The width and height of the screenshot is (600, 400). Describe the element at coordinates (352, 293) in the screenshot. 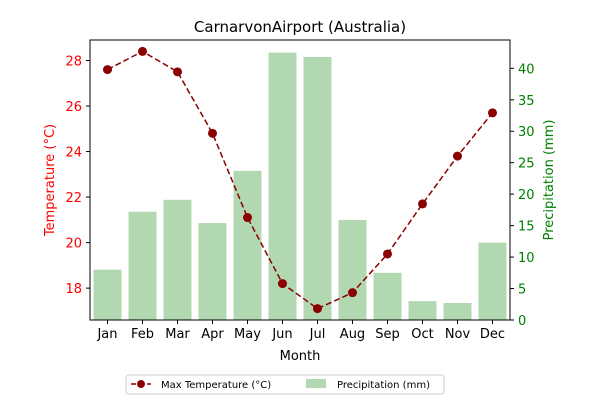

I see `temp-point-aug` at that location.